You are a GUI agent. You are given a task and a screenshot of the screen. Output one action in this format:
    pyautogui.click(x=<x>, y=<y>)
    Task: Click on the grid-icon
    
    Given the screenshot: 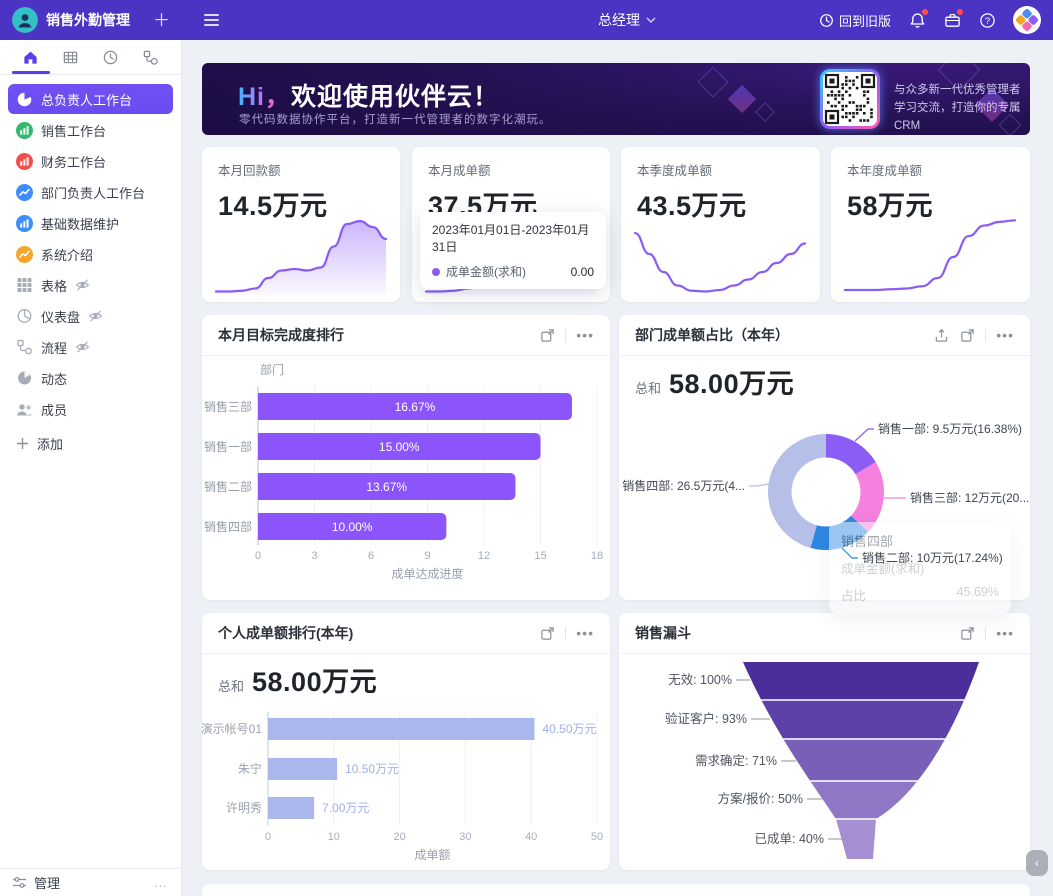 What is the action you would take?
    pyautogui.click(x=24, y=285)
    